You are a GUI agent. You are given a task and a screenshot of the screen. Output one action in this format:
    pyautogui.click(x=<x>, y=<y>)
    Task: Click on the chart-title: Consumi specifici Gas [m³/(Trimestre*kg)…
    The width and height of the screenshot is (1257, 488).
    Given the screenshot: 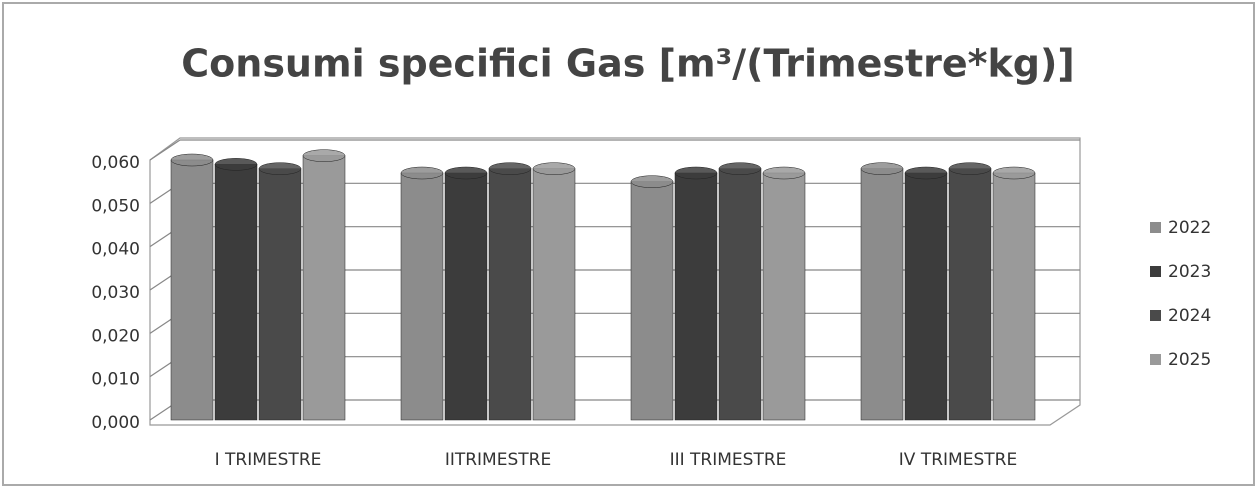 What is the action you would take?
    pyautogui.click(x=627, y=64)
    